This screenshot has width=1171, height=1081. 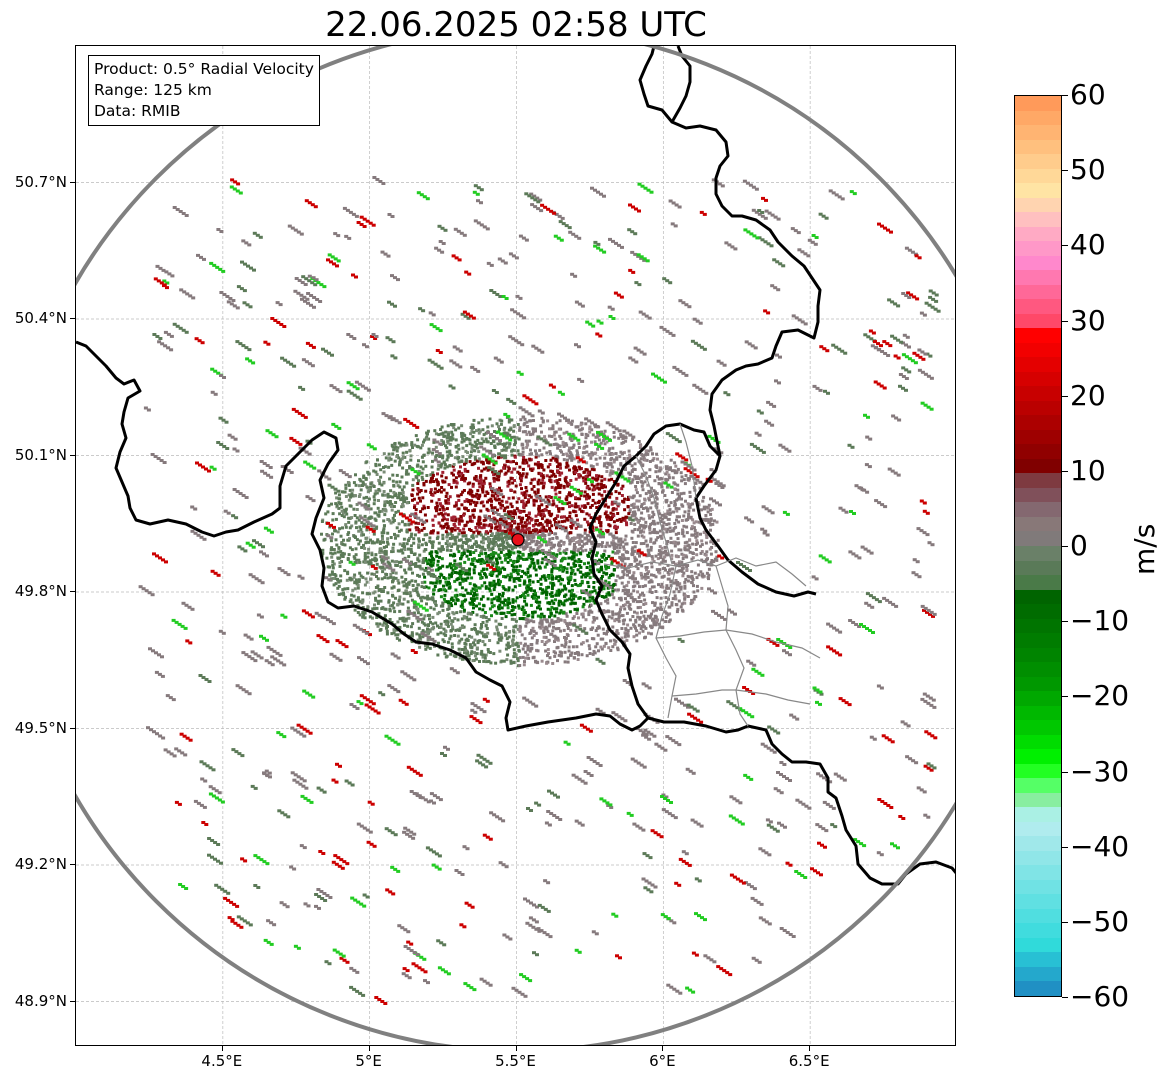 What do you see at coordinates (40, 727) in the screenshot?
I see `lat-label: 49.5°N` at bounding box center [40, 727].